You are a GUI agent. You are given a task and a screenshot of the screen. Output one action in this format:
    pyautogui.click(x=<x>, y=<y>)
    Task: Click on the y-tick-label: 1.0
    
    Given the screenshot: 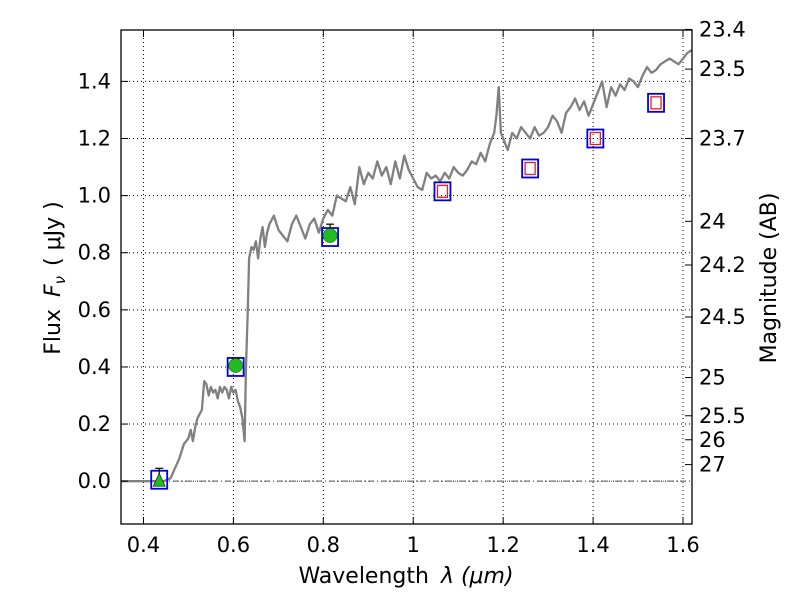 What is the action you would take?
    pyautogui.click(x=94, y=196)
    